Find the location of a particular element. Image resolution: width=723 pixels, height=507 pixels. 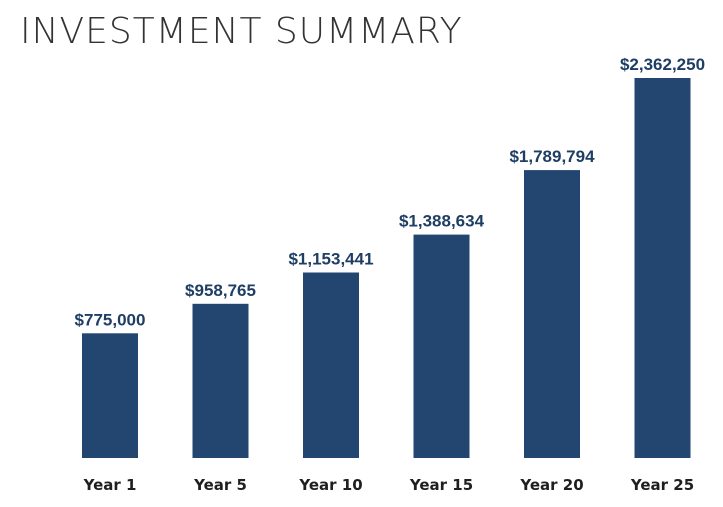

category-label: Year 25 is located at coordinates (662, 485).